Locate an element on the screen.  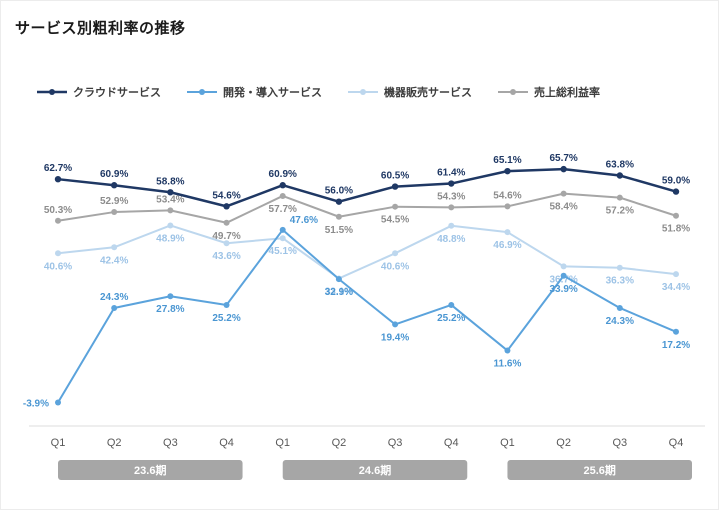
data-point-label: 52.9% is located at coordinates (114, 201).